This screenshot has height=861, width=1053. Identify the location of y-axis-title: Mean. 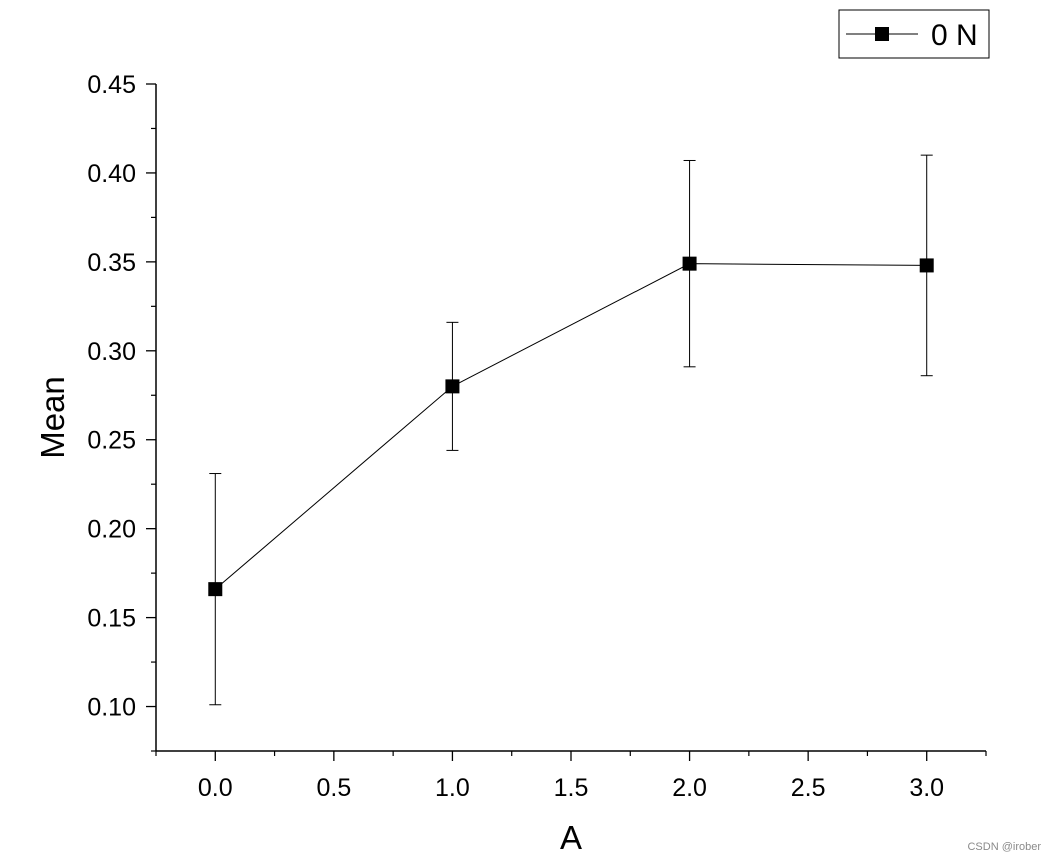
(52, 417).